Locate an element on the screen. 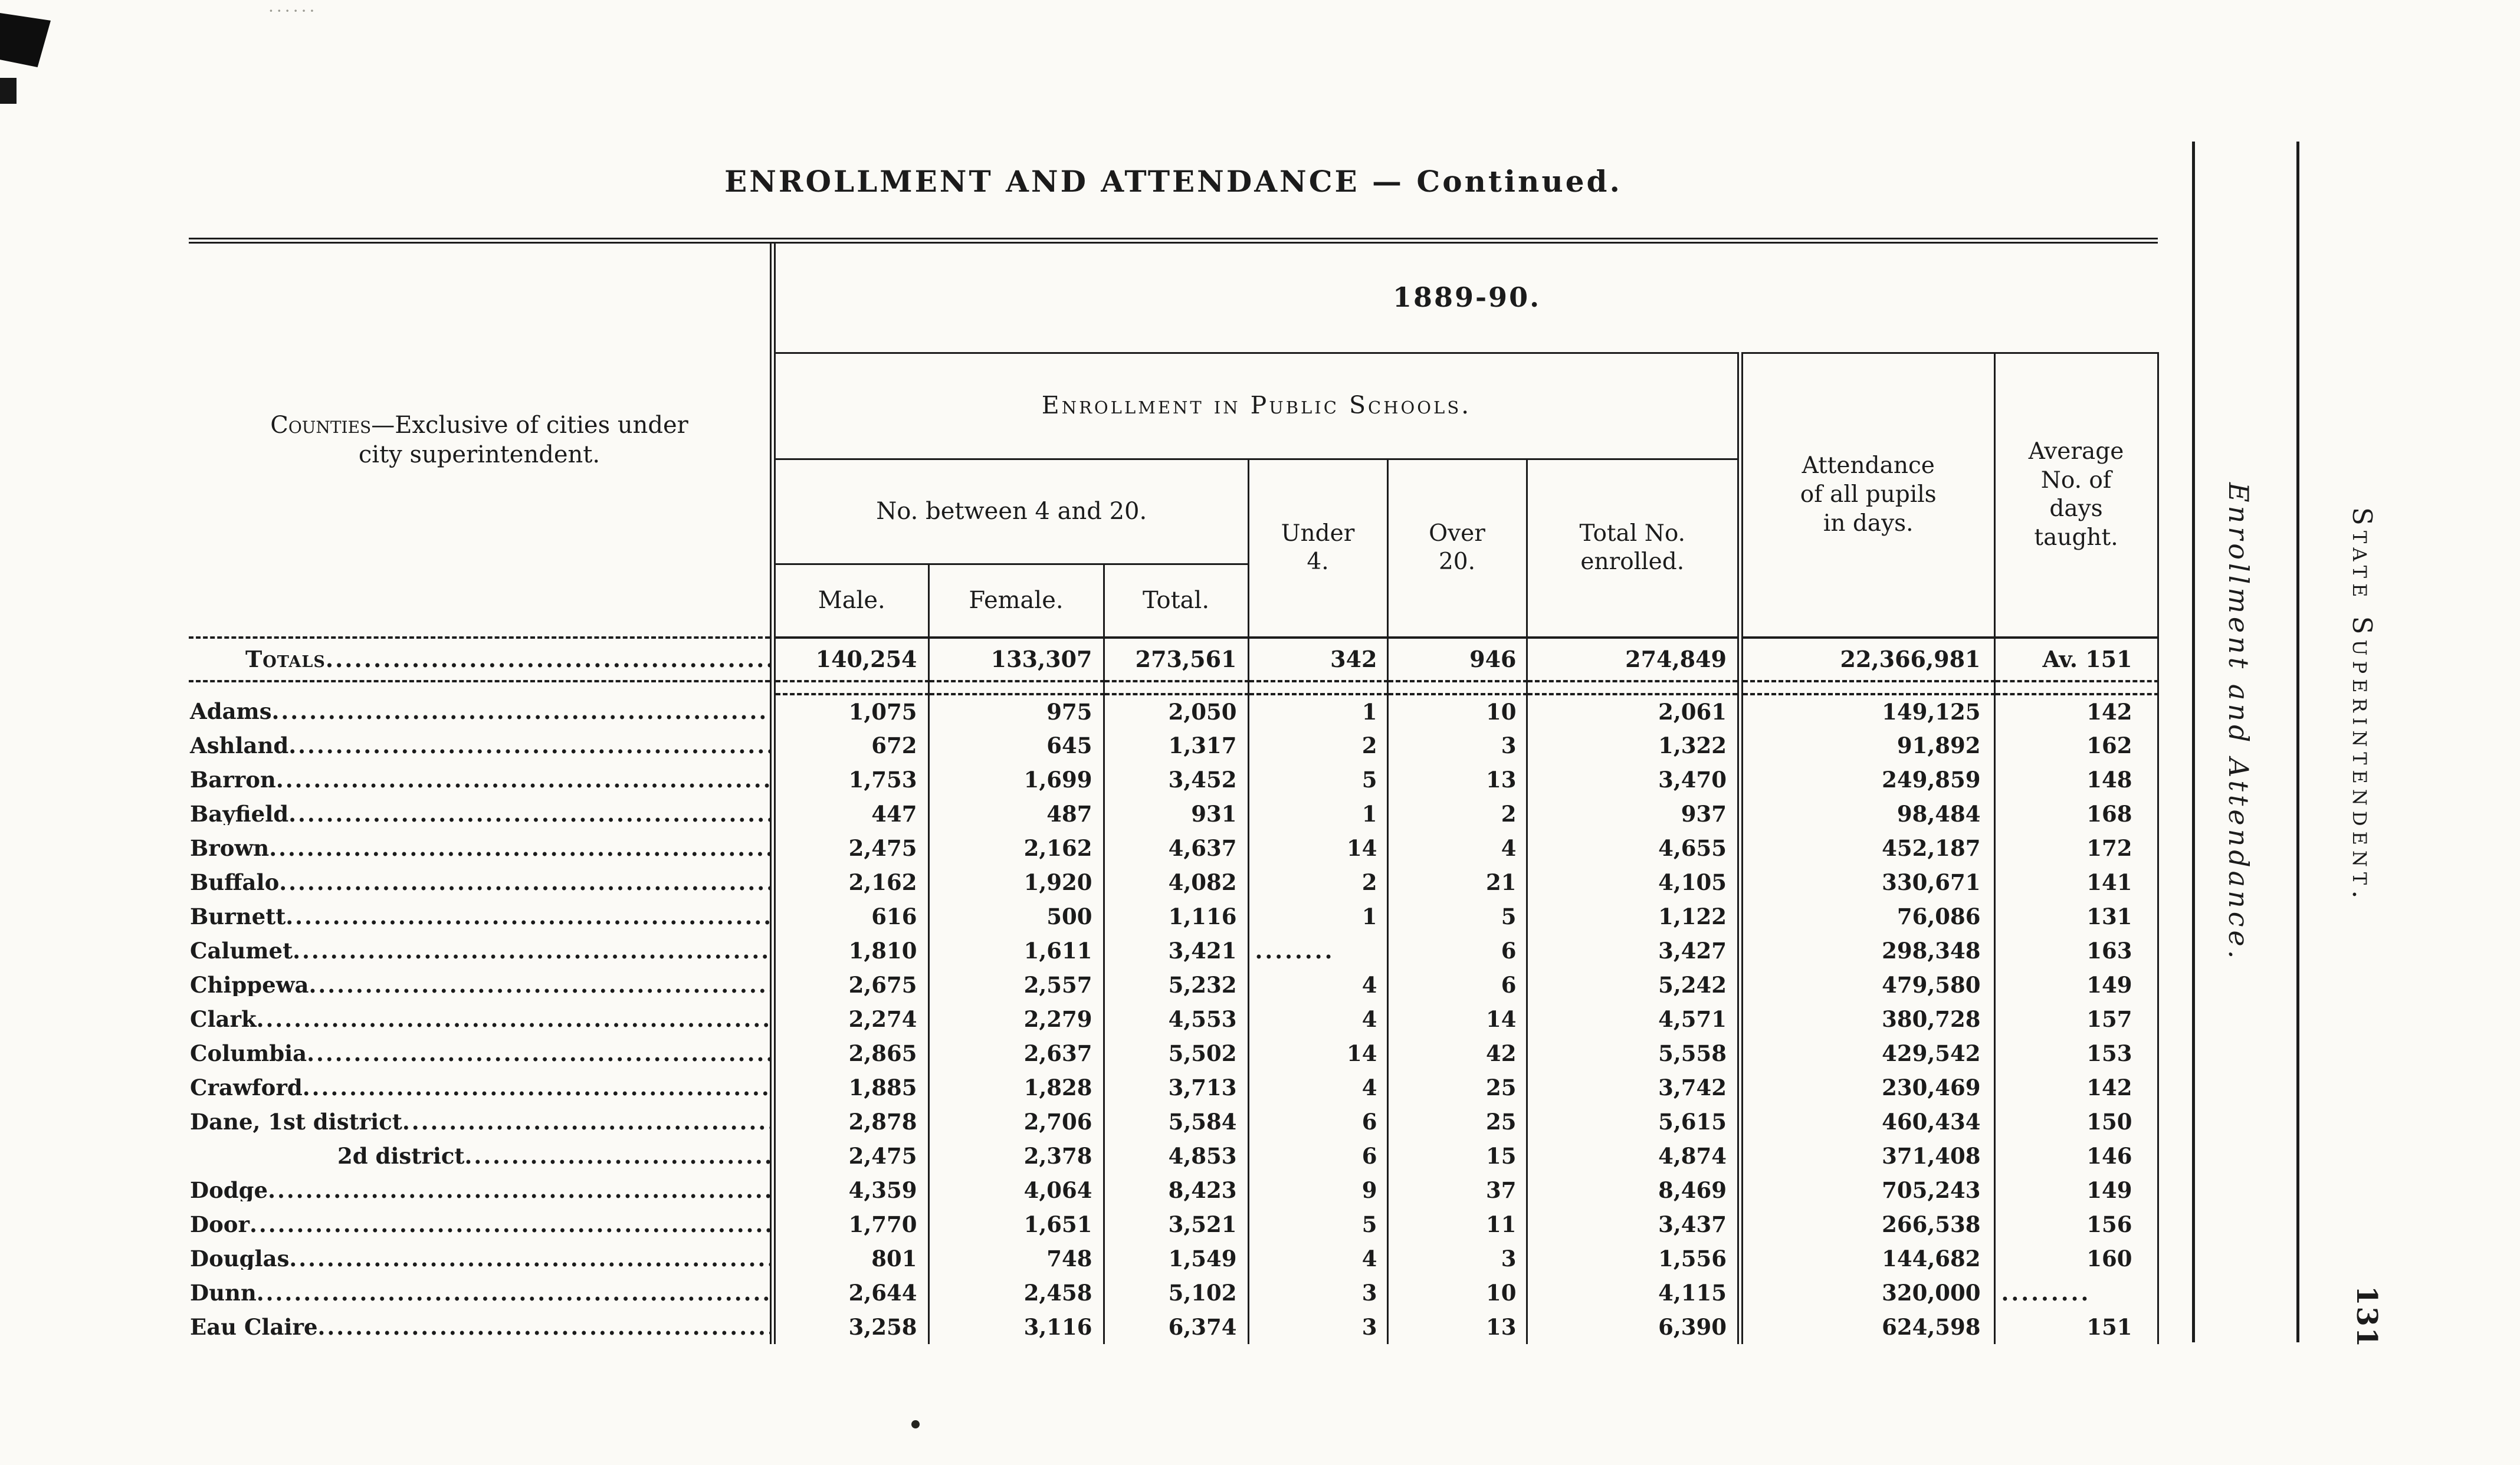 This screenshot has width=2520, height=1465. cell-female: 1,651 is located at coordinates (1015, 1224).